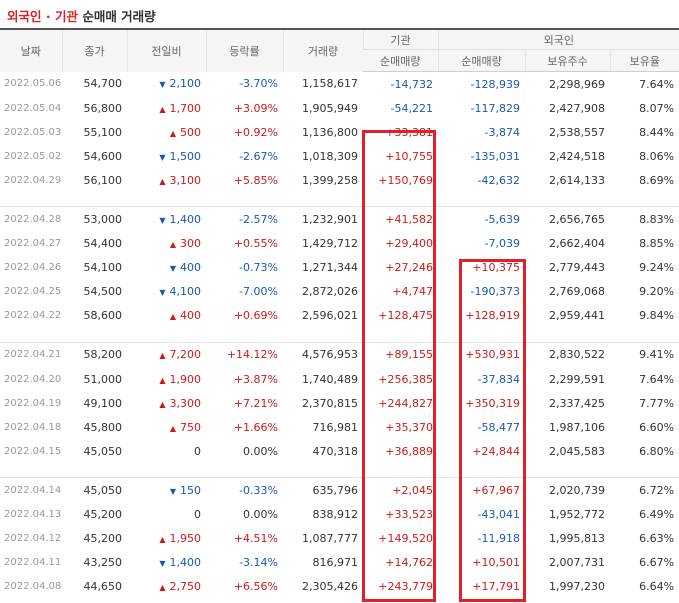 The image size is (679, 603). Describe the element at coordinates (405, 316) in the screenshot. I see `inst-net-cell: +128,475` at that location.